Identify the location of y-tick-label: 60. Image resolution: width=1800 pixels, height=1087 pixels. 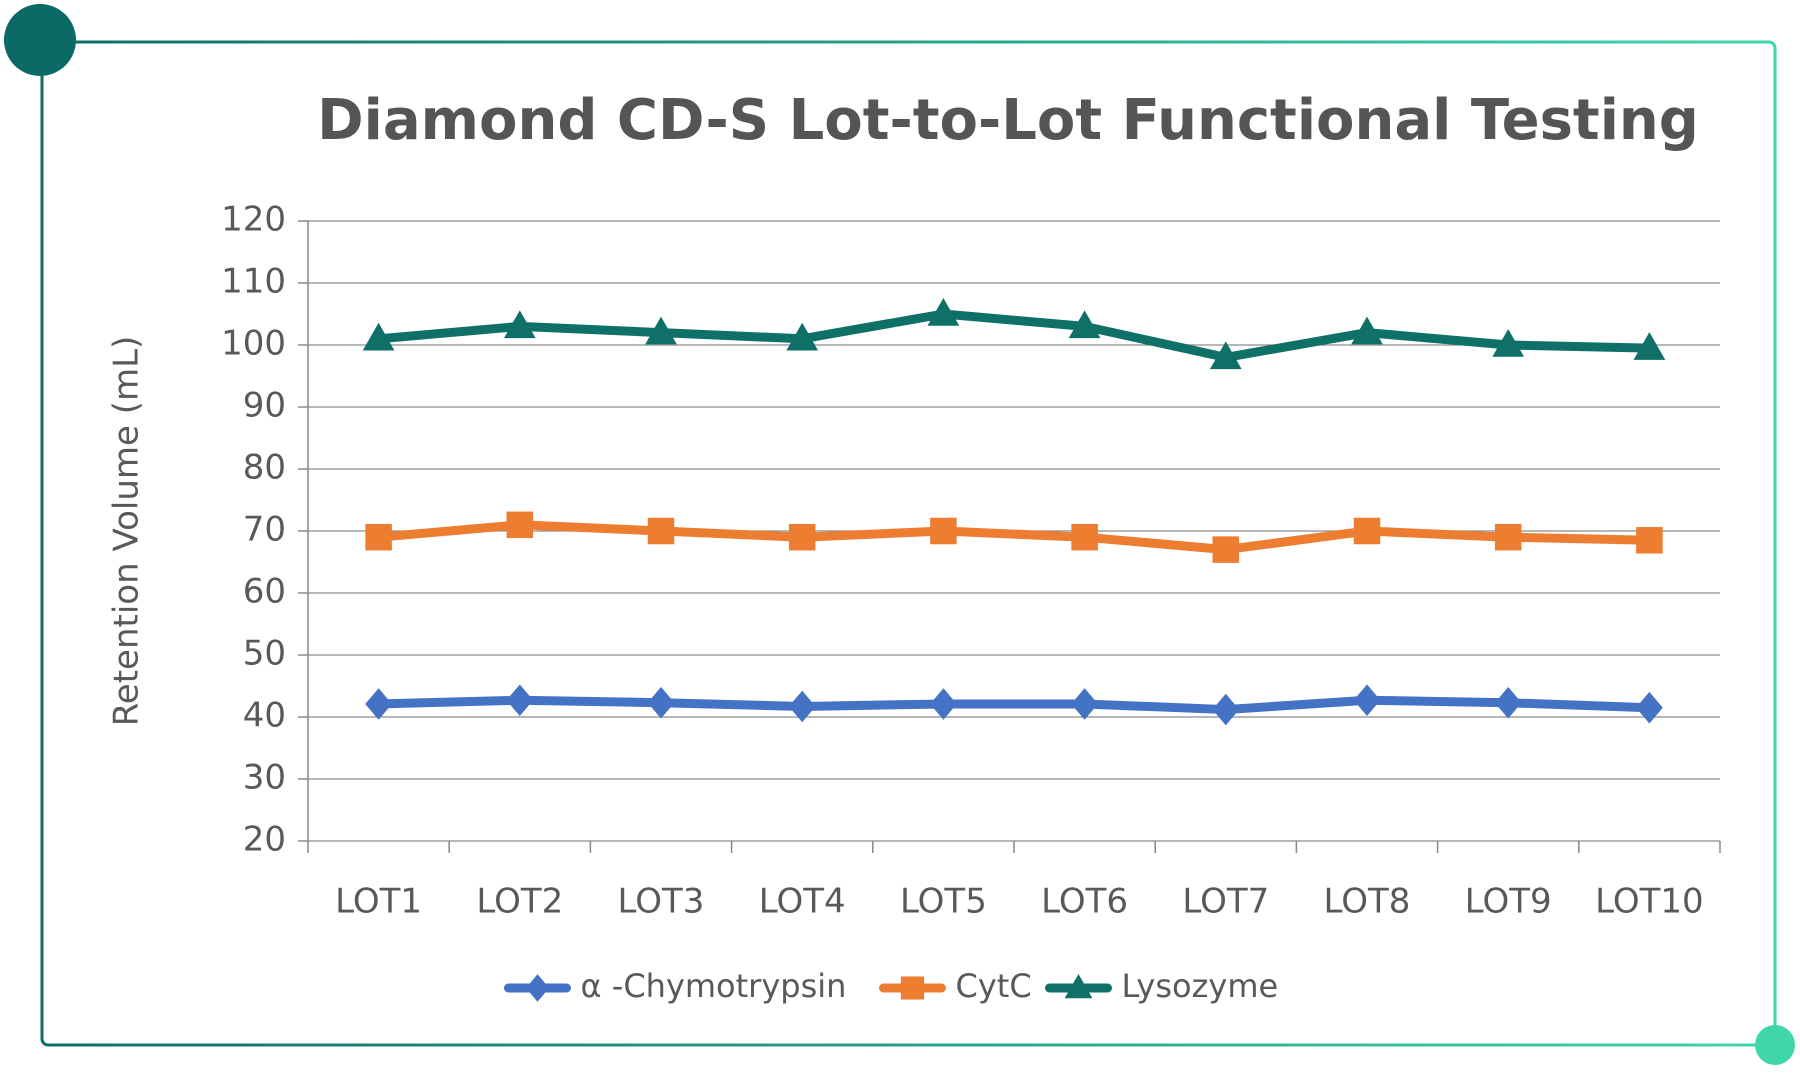
(264, 592).